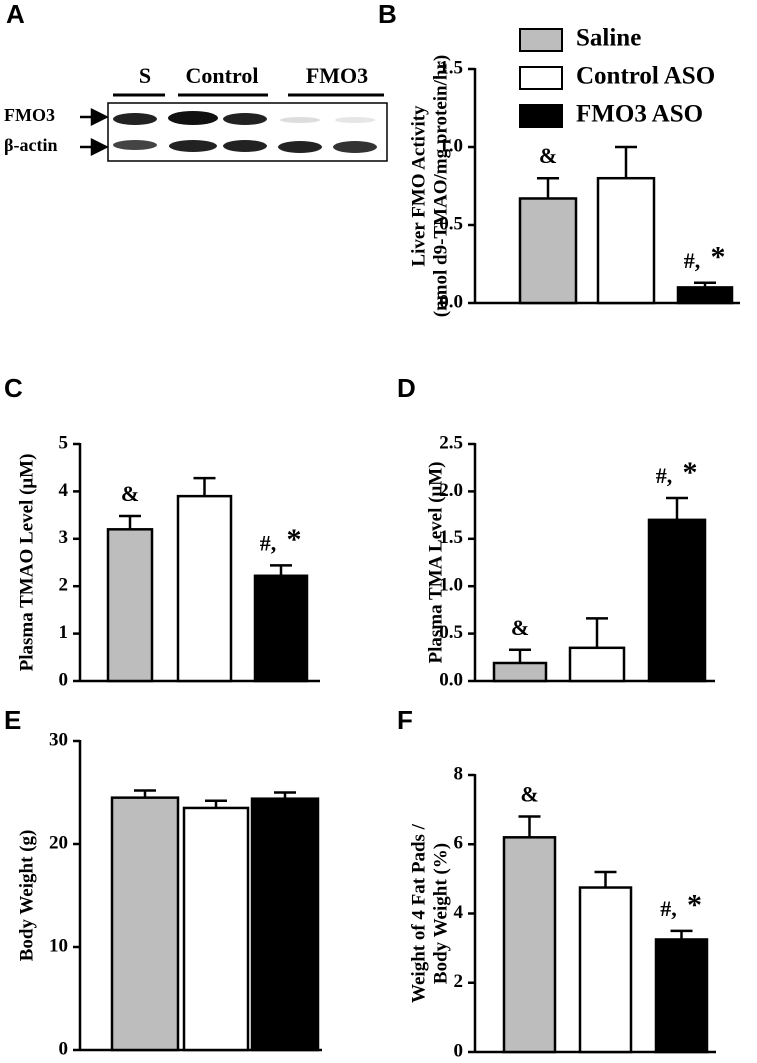 The image size is (757, 1063). Describe the element at coordinates (459, 773) in the screenshot. I see `y-tick-label: 8` at that location.